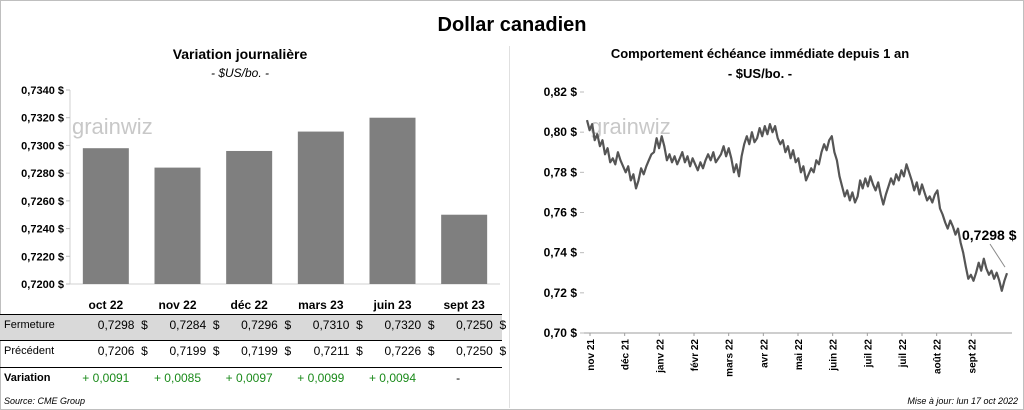  What do you see at coordinates (42, 146) in the screenshot?
I see `y-tick-label: 0,7300 $` at bounding box center [42, 146].